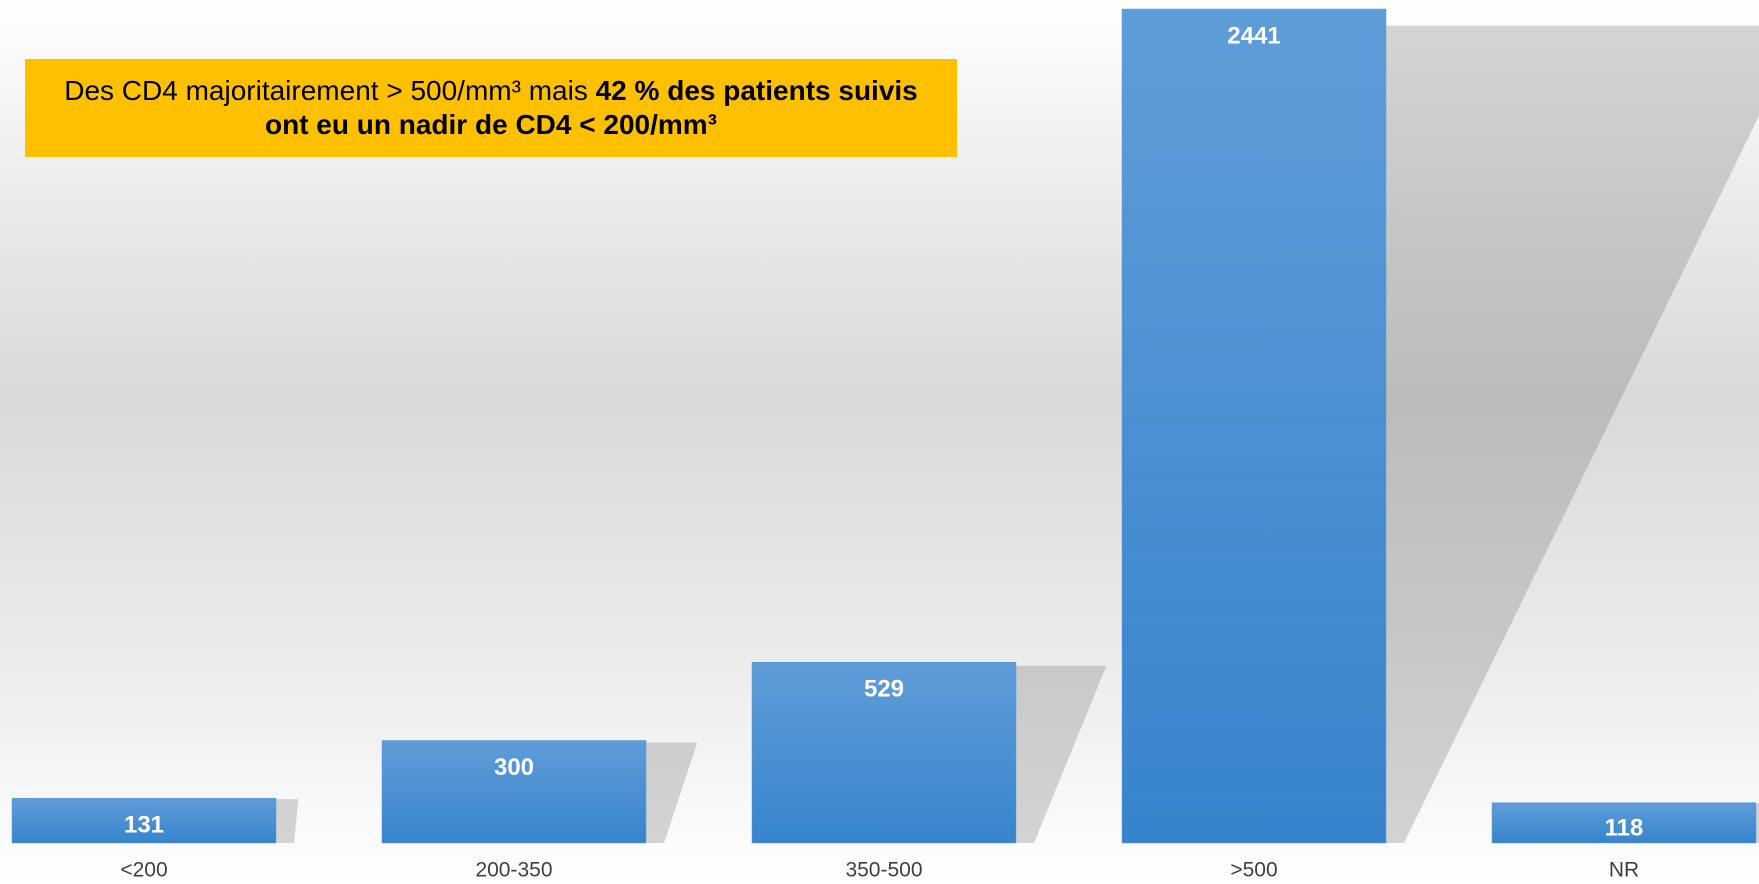 The height and width of the screenshot is (884, 1759). What do you see at coordinates (330, 90) in the screenshot?
I see `annotation-normal: Des CD4 majoritairement > 500/mm³ mais` at bounding box center [330, 90].